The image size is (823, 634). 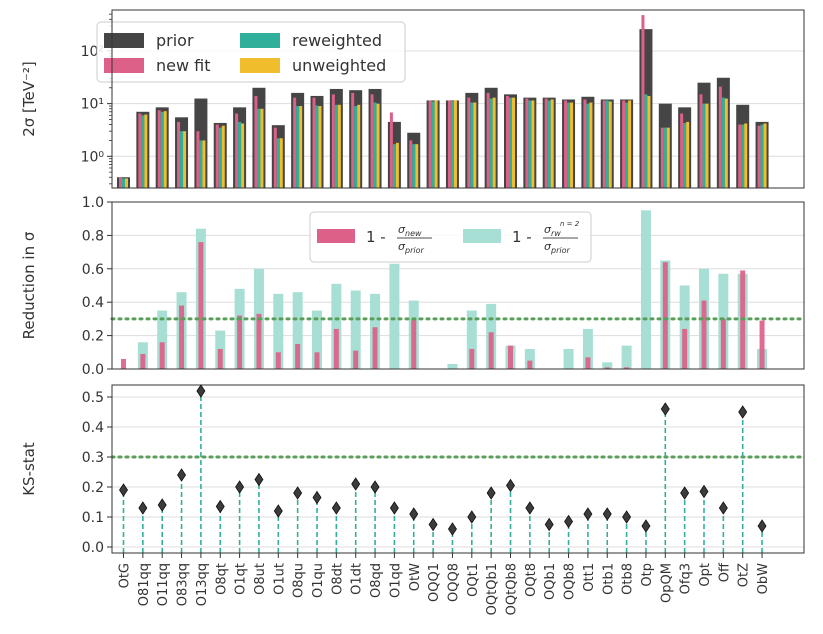 I want to click on xtick-label-Off: Off, so click(x=724, y=572).